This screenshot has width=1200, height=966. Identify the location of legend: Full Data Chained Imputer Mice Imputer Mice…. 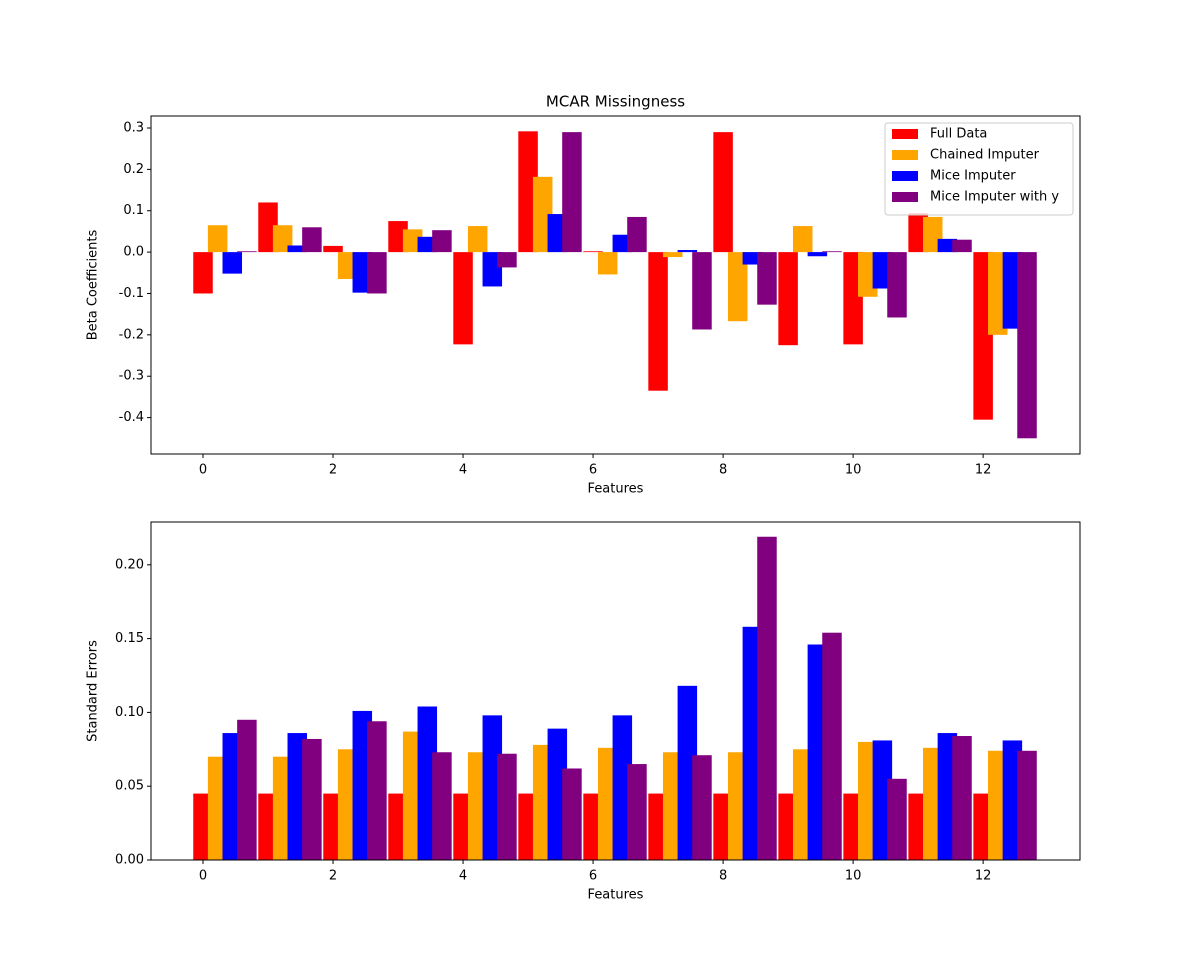
(979, 169).